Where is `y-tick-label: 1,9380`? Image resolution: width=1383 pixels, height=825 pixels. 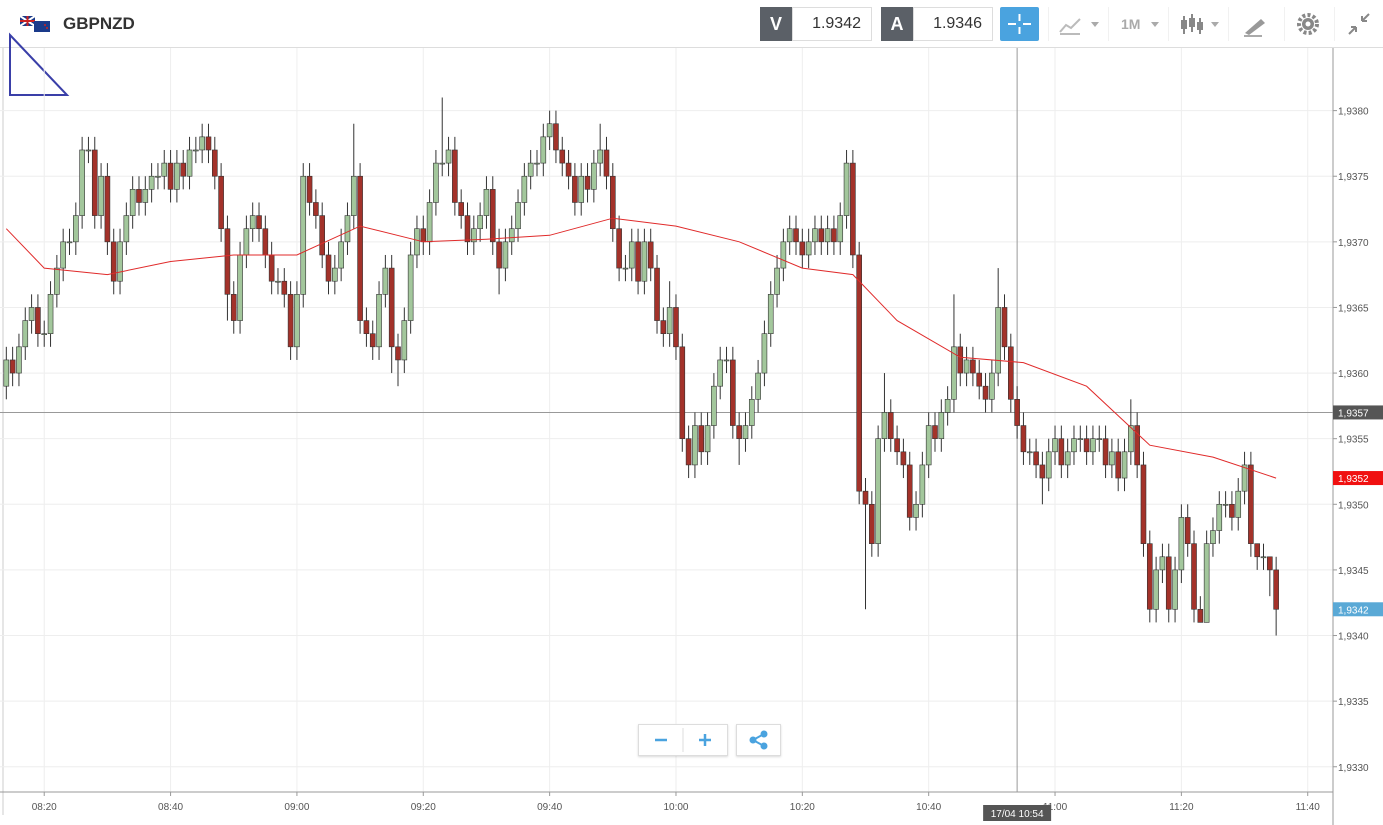 y-tick-label: 1,9380 is located at coordinates (1353, 112).